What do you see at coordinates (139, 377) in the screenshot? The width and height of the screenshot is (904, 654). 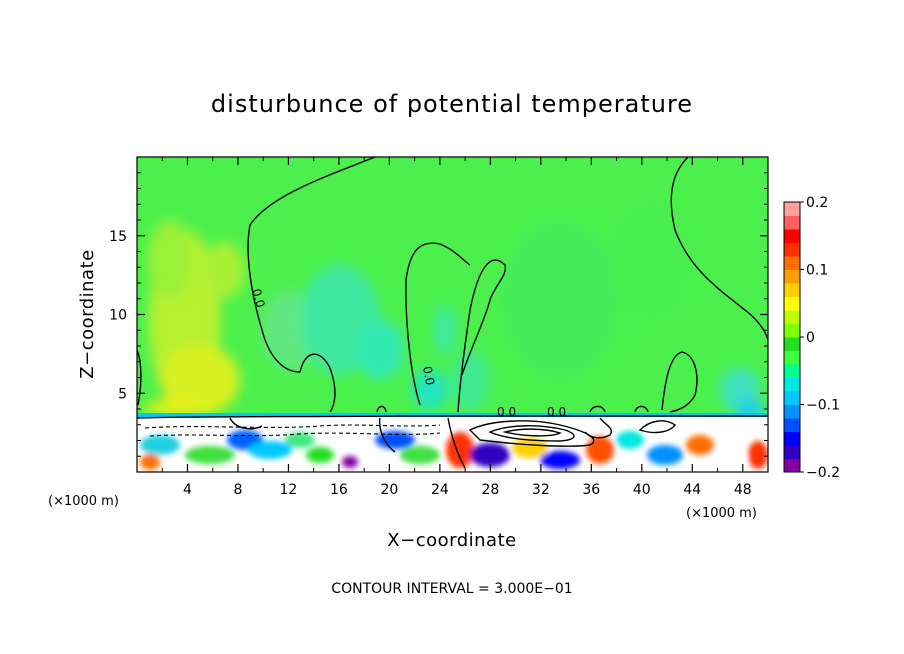 I see `contour-zero-left-edge` at bounding box center [139, 377].